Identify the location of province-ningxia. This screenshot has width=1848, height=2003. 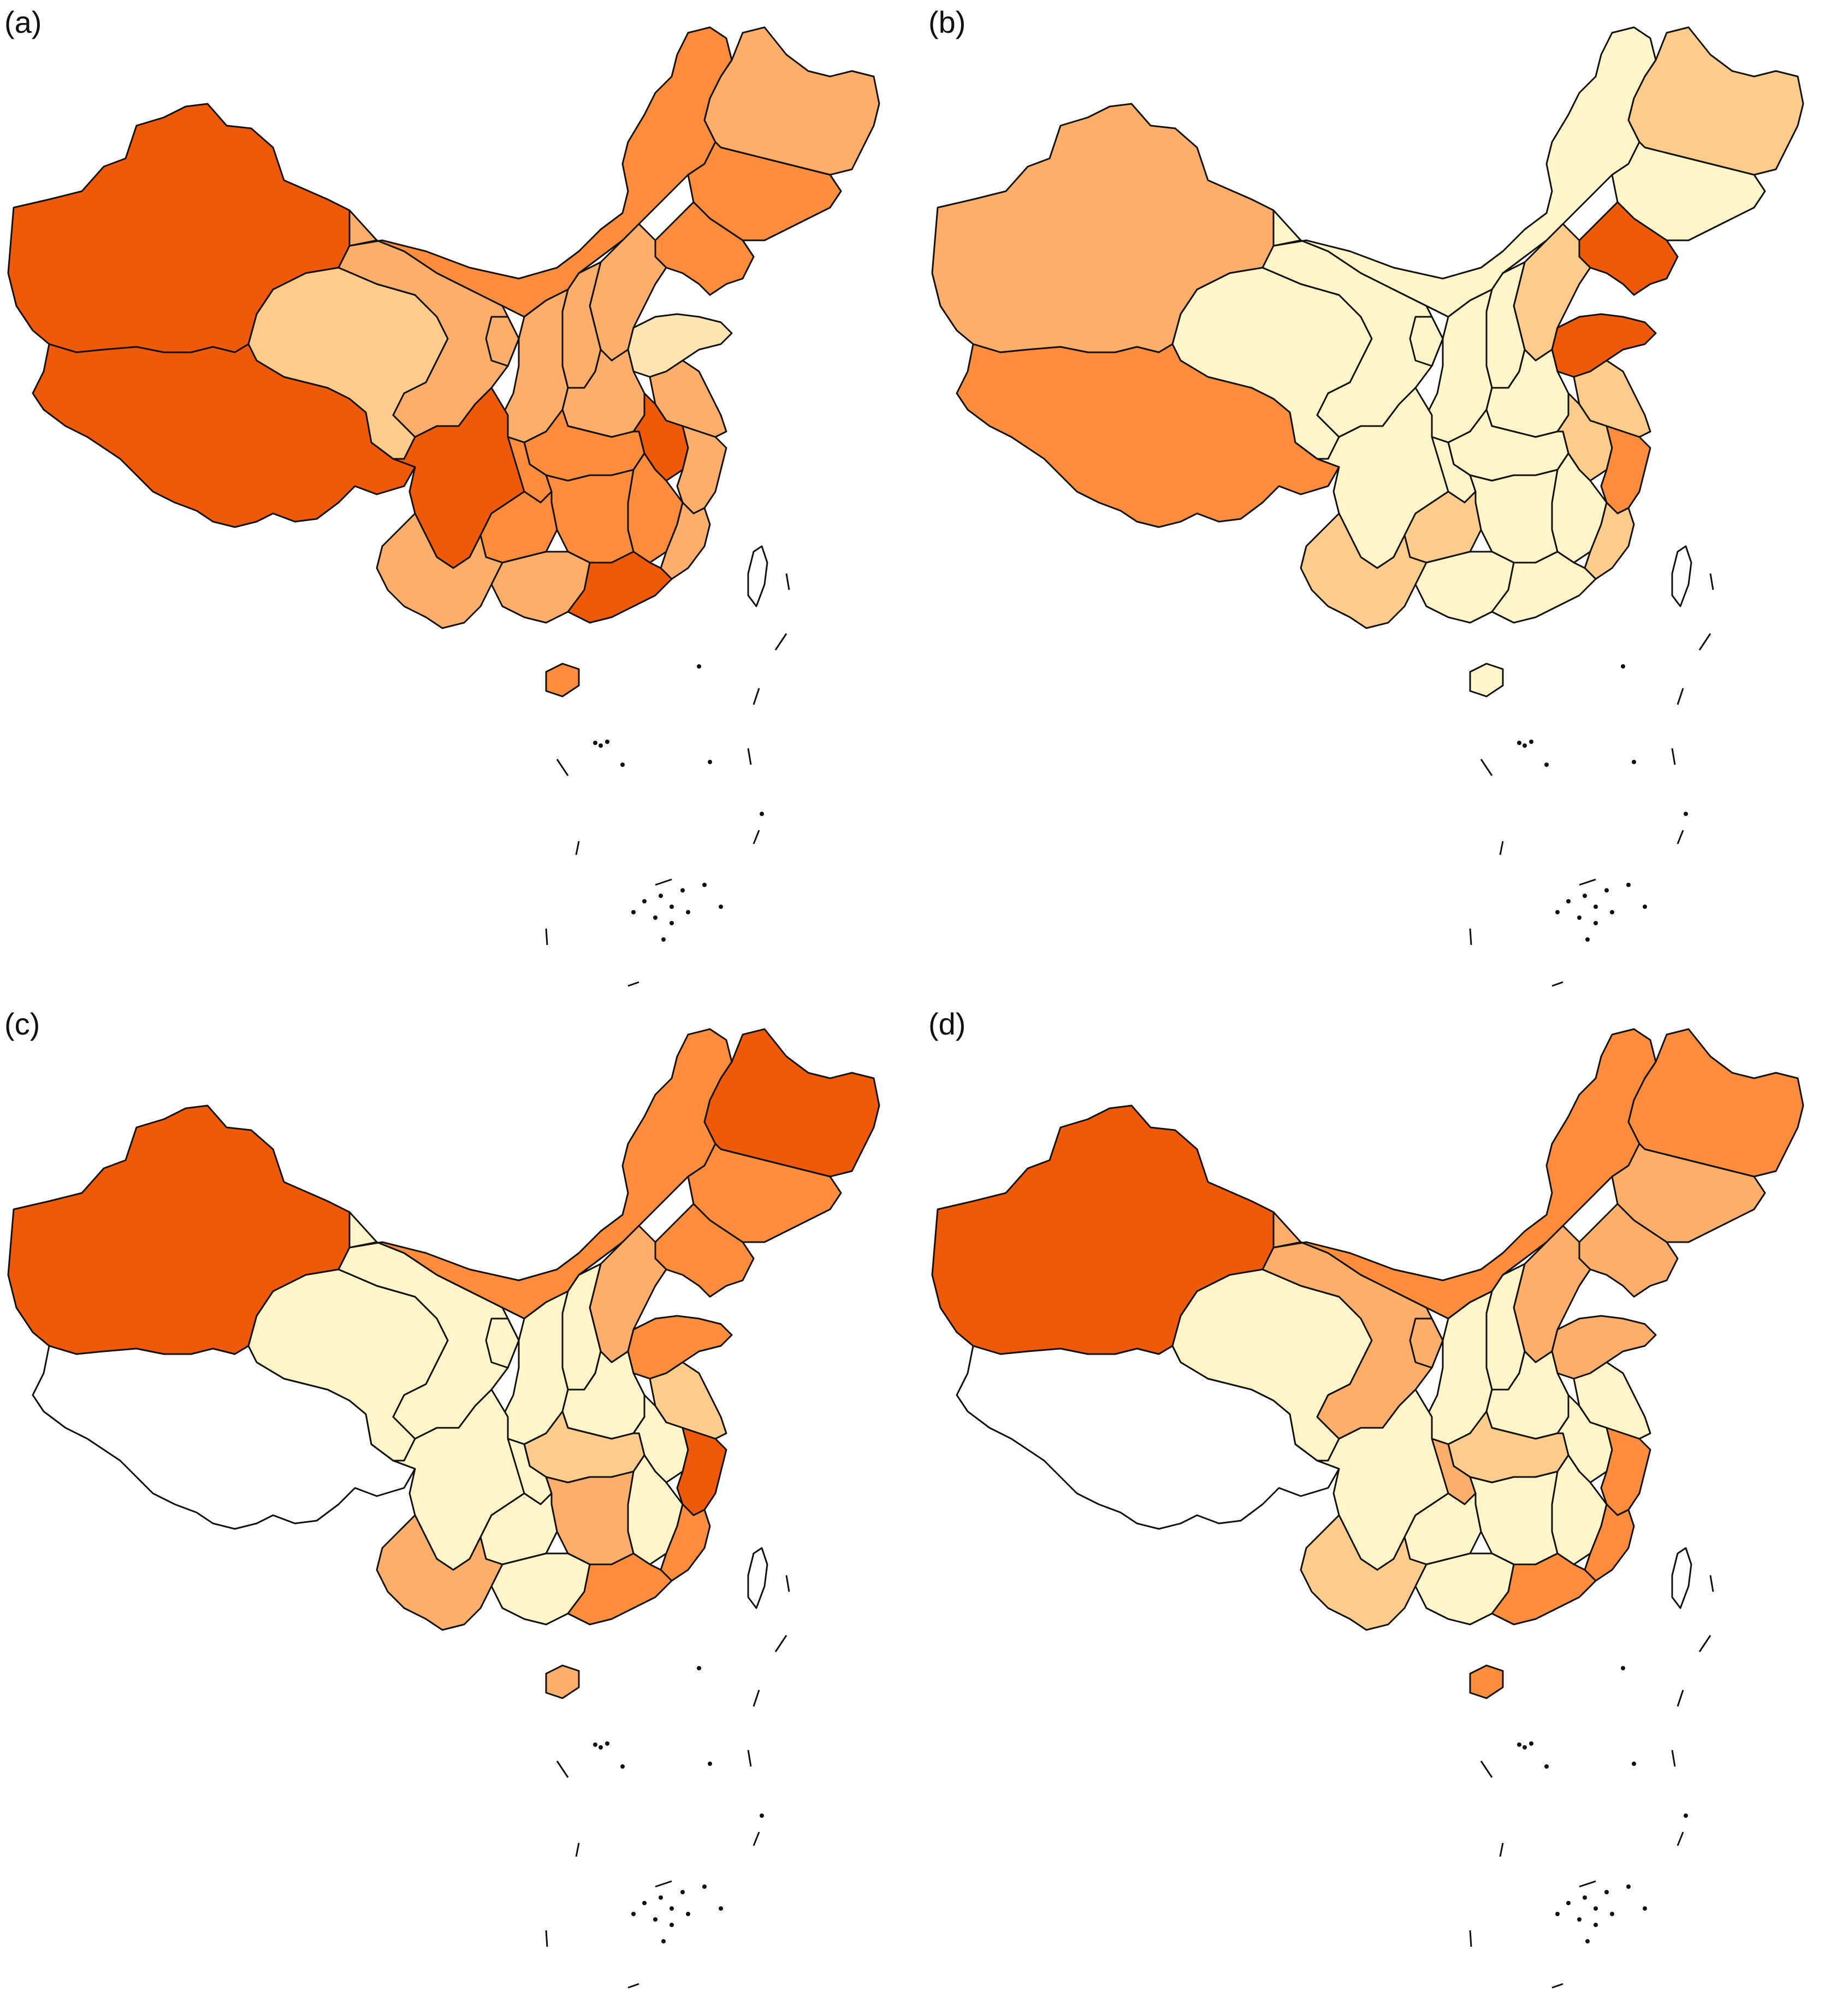
(502, 341).